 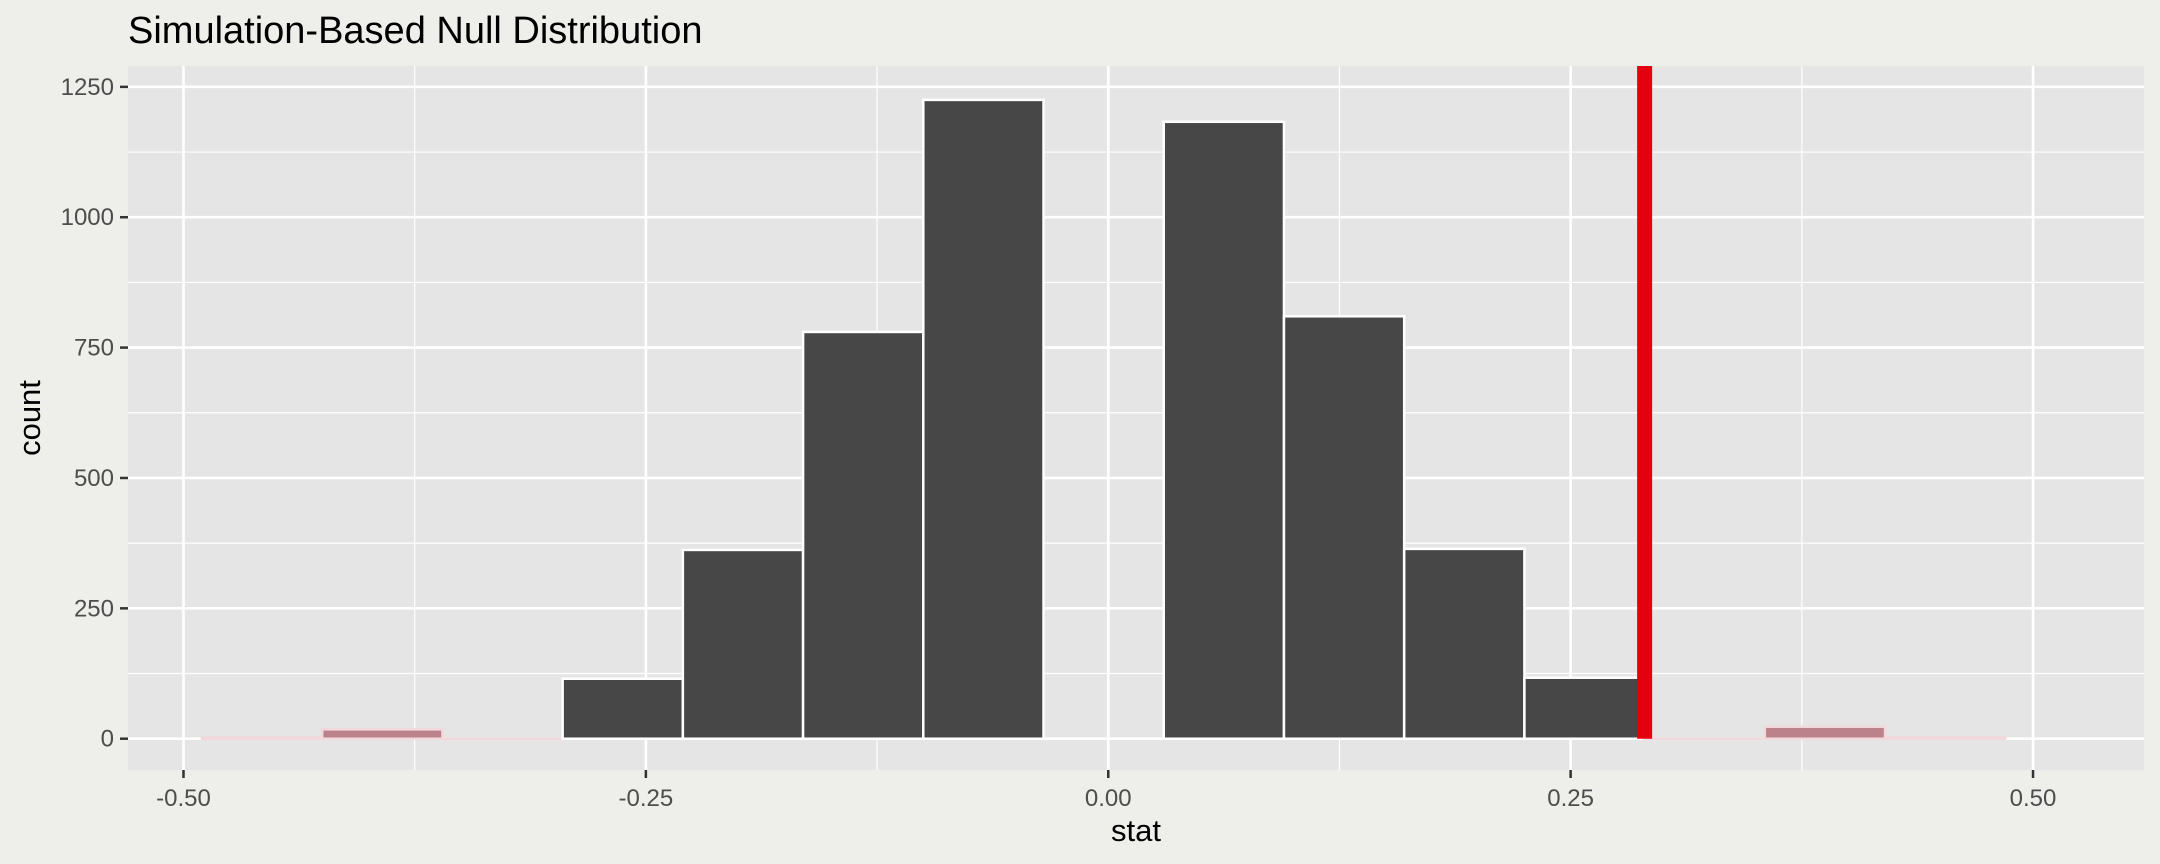 What do you see at coordinates (107, 739) in the screenshot?
I see `y-tick-label: 0` at bounding box center [107, 739].